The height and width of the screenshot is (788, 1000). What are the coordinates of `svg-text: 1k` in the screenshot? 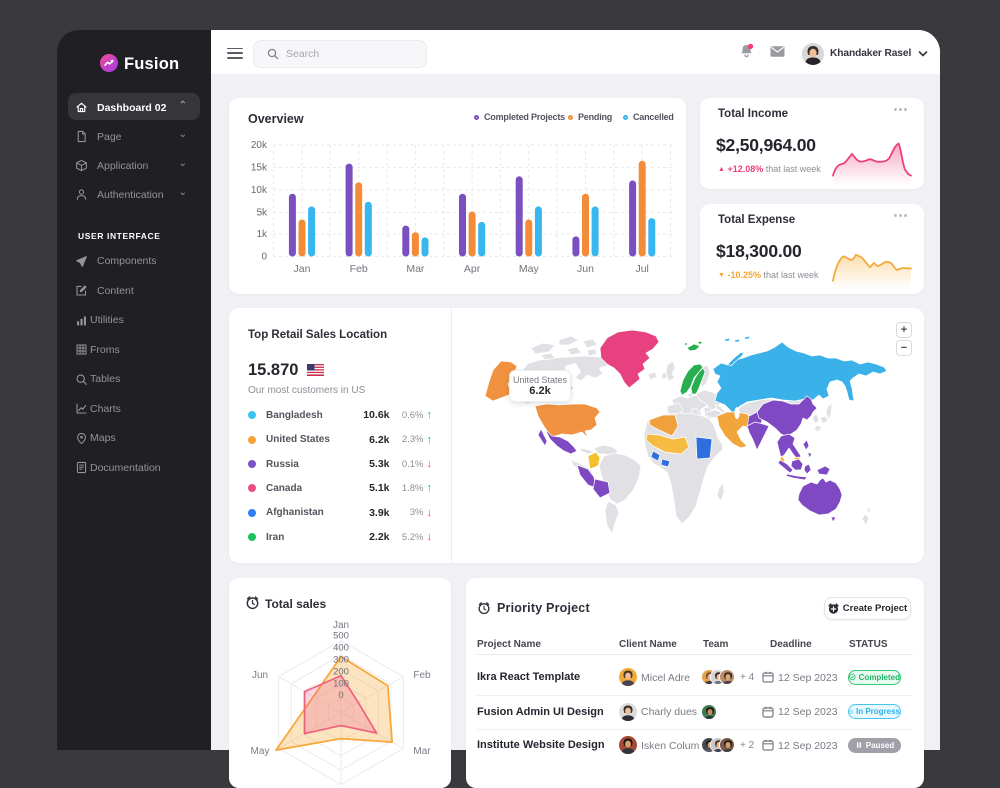 It's located at (262, 234).